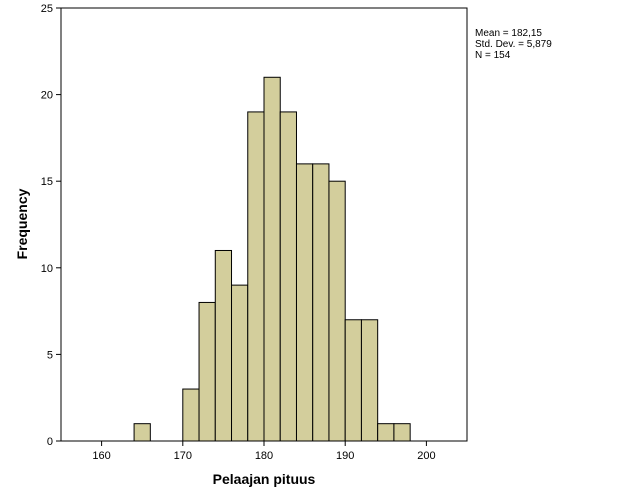 This screenshot has height=501, width=626. Describe the element at coordinates (22, 223) in the screenshot. I see `y-axis-title: Frequency` at that location.